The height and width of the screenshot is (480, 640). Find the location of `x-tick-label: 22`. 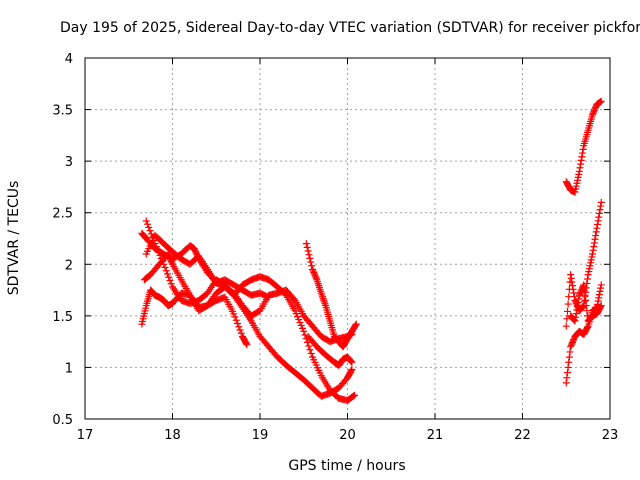

x-tick-label: 22 is located at coordinates (522, 435).